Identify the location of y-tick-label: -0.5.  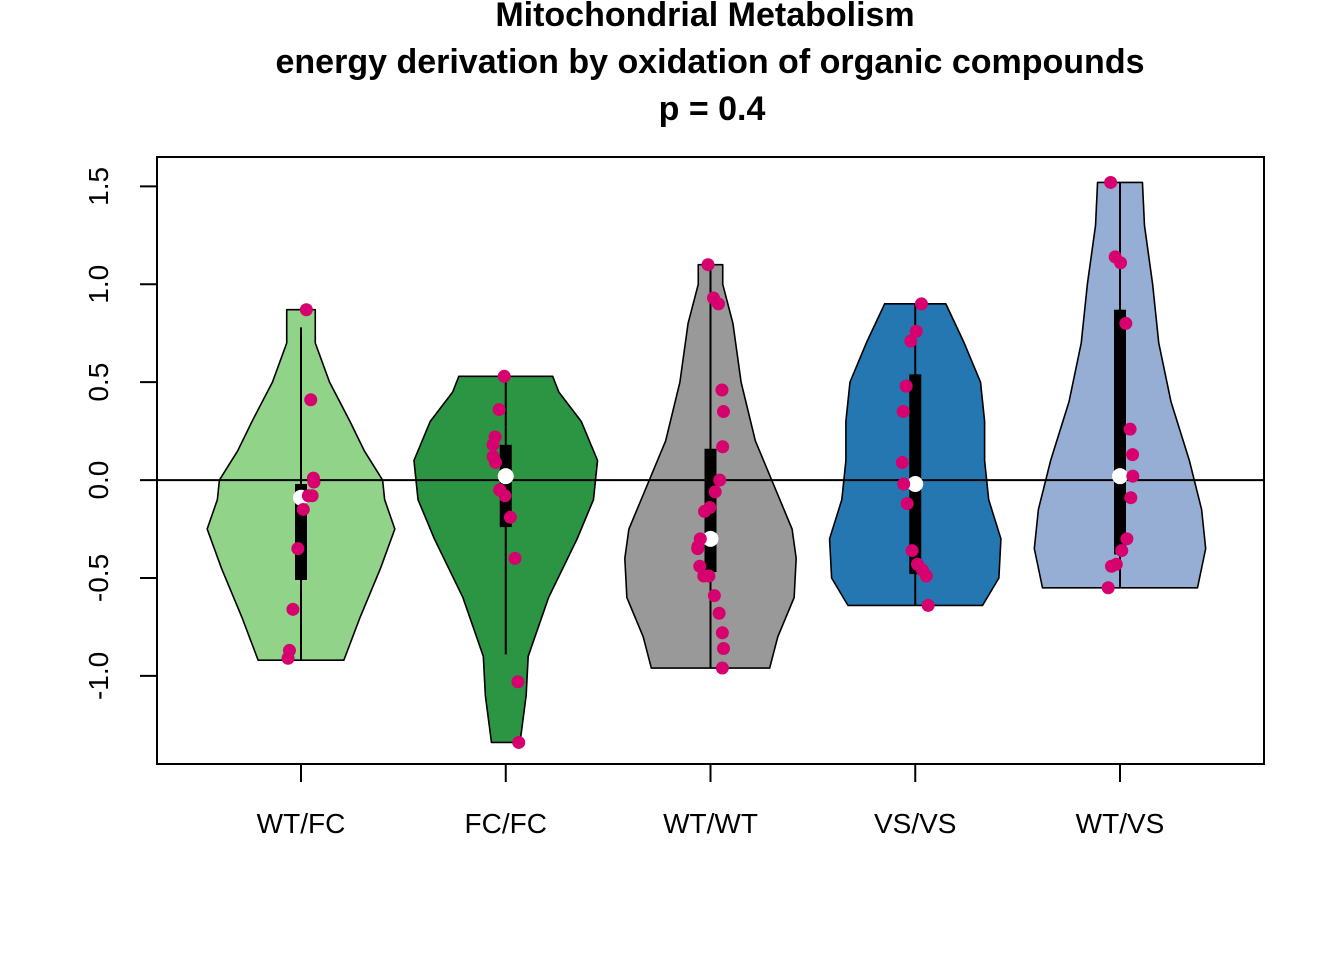
(98, 578).